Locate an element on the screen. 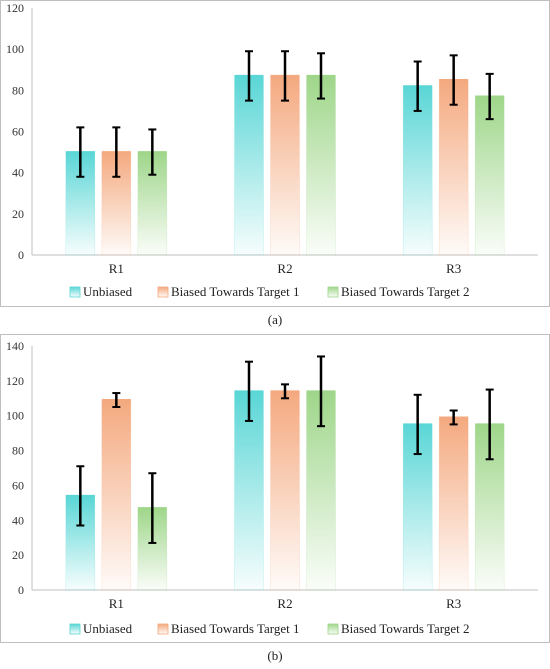 The width and height of the screenshot is (550, 669). y-tick-label: 140 is located at coordinates (15, 346).